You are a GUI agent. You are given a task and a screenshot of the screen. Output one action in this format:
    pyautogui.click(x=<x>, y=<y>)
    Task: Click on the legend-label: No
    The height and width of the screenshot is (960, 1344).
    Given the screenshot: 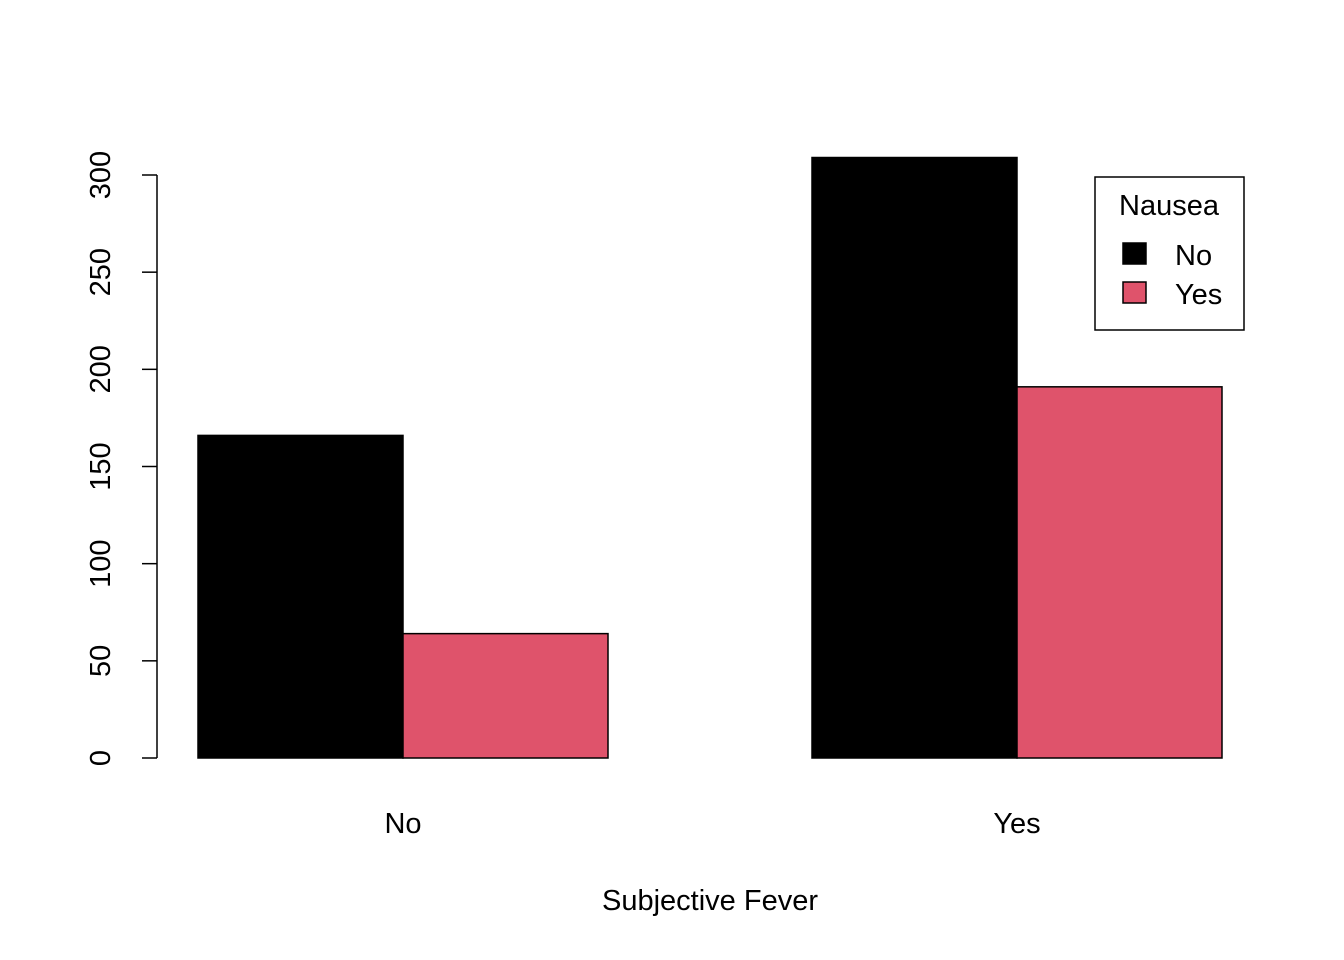 What is the action you would take?
    pyautogui.click(x=1193, y=256)
    